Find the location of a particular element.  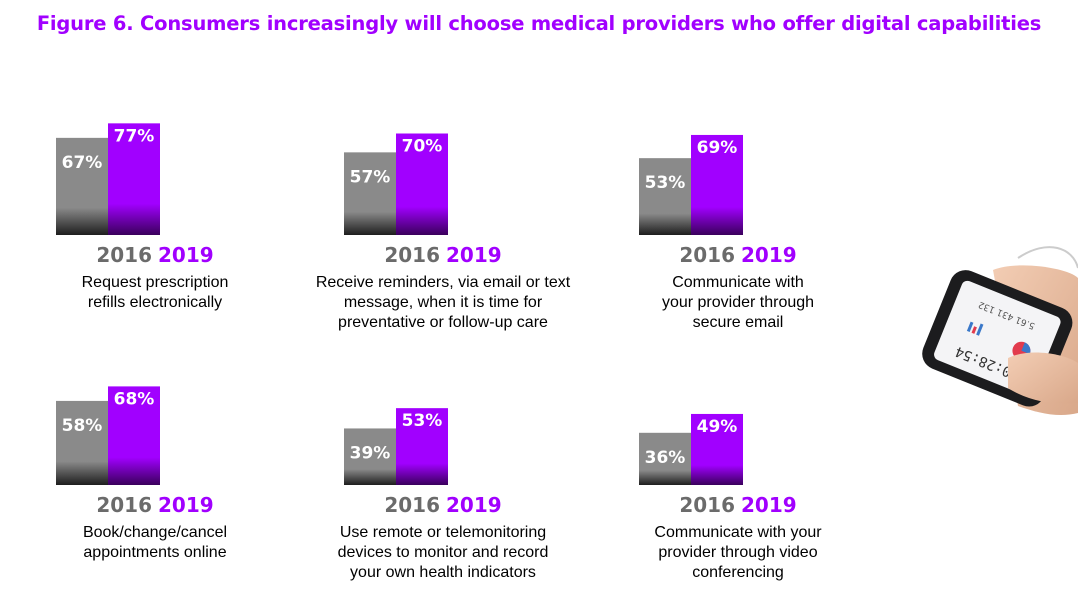

description-line: provider through video is located at coordinates (738, 552).